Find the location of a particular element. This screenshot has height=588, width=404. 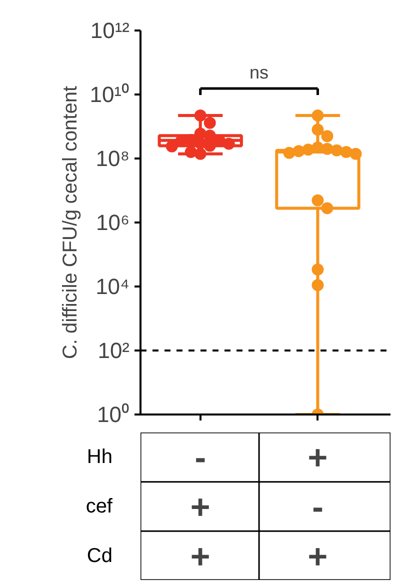

y-tick-label: 10¹⁰ is located at coordinates (110, 94).